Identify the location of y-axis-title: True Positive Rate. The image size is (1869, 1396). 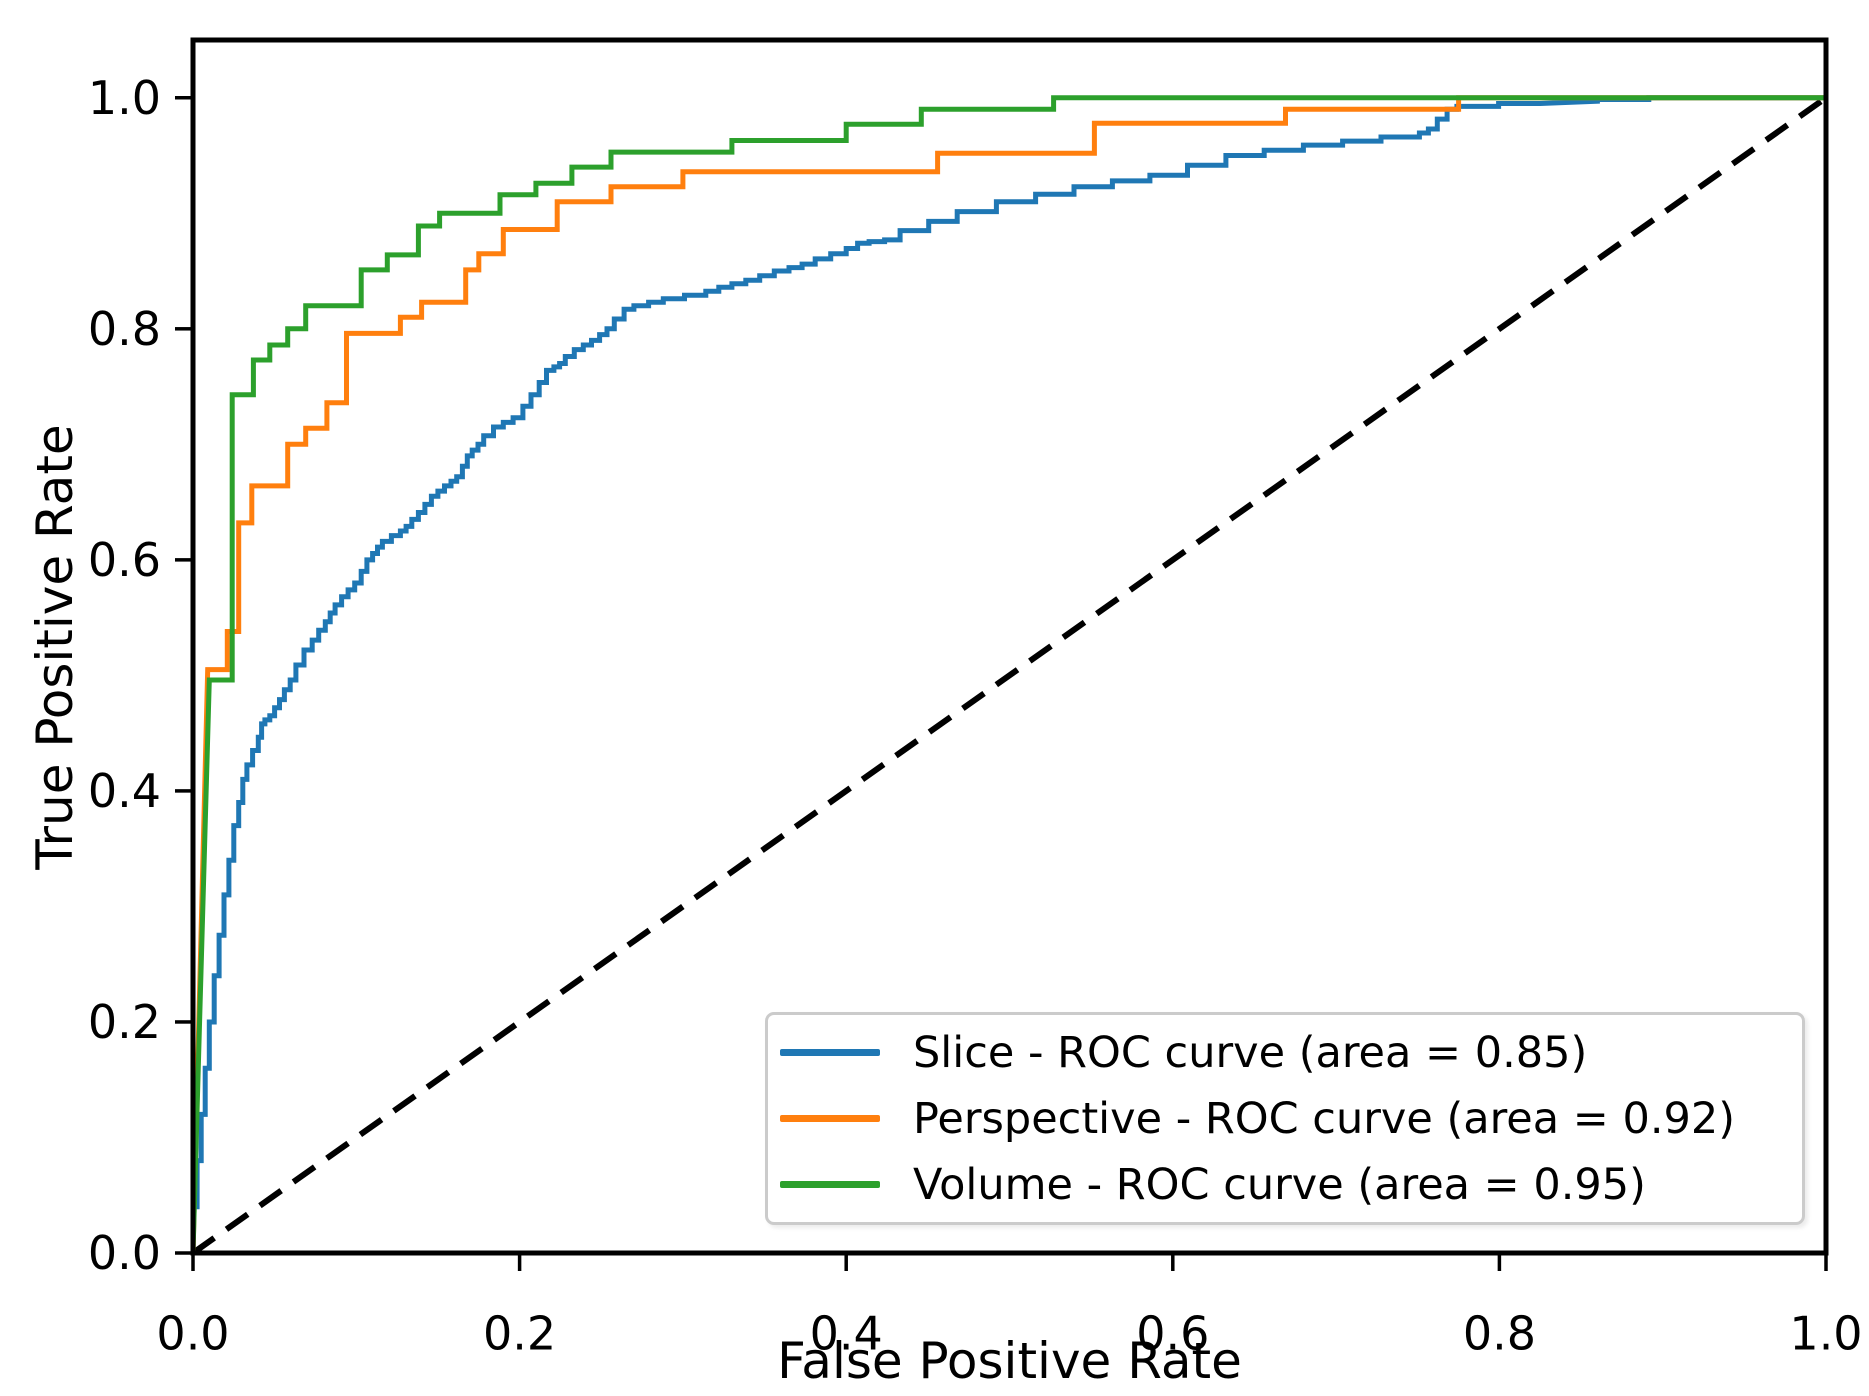
(55, 647).